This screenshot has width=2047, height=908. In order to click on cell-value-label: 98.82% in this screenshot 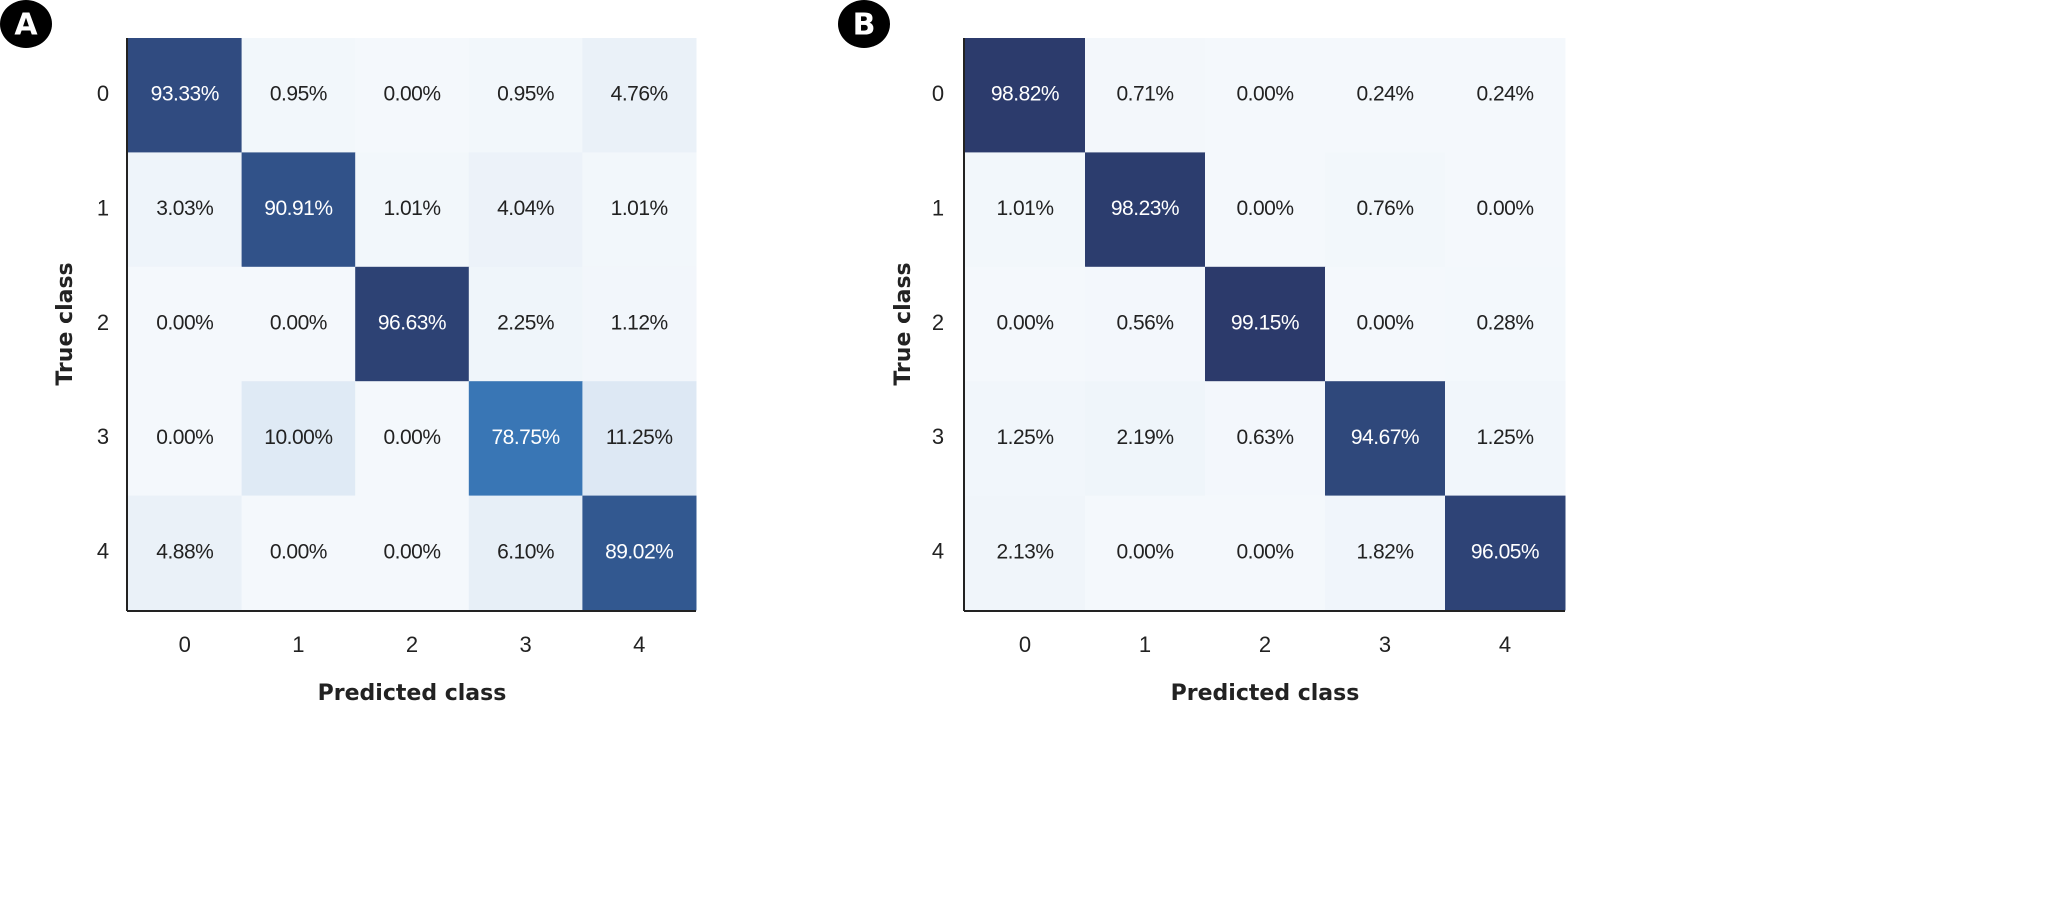, I will do `click(1025, 94)`.